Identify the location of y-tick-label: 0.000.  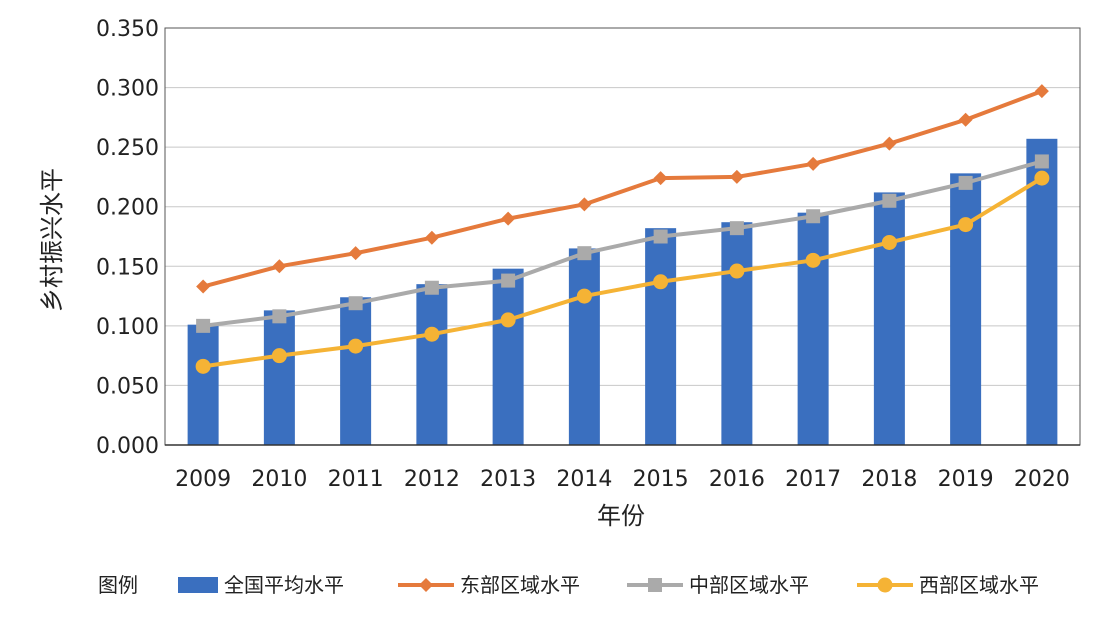
(127, 446).